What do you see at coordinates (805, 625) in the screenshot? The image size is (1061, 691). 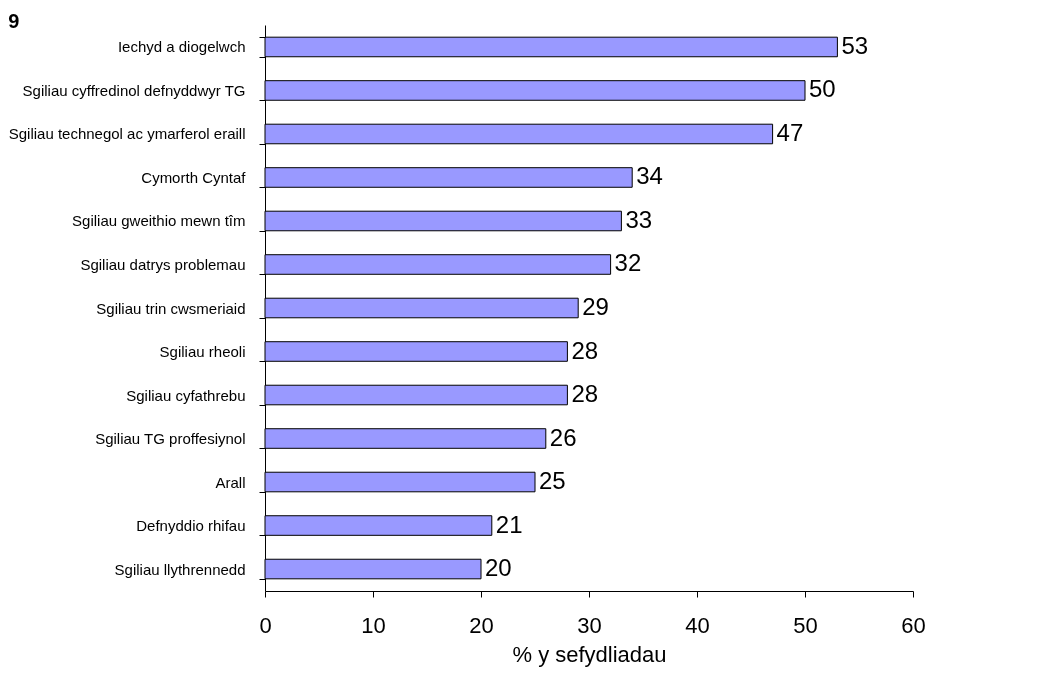 I see `x-tick-label: 50` at bounding box center [805, 625].